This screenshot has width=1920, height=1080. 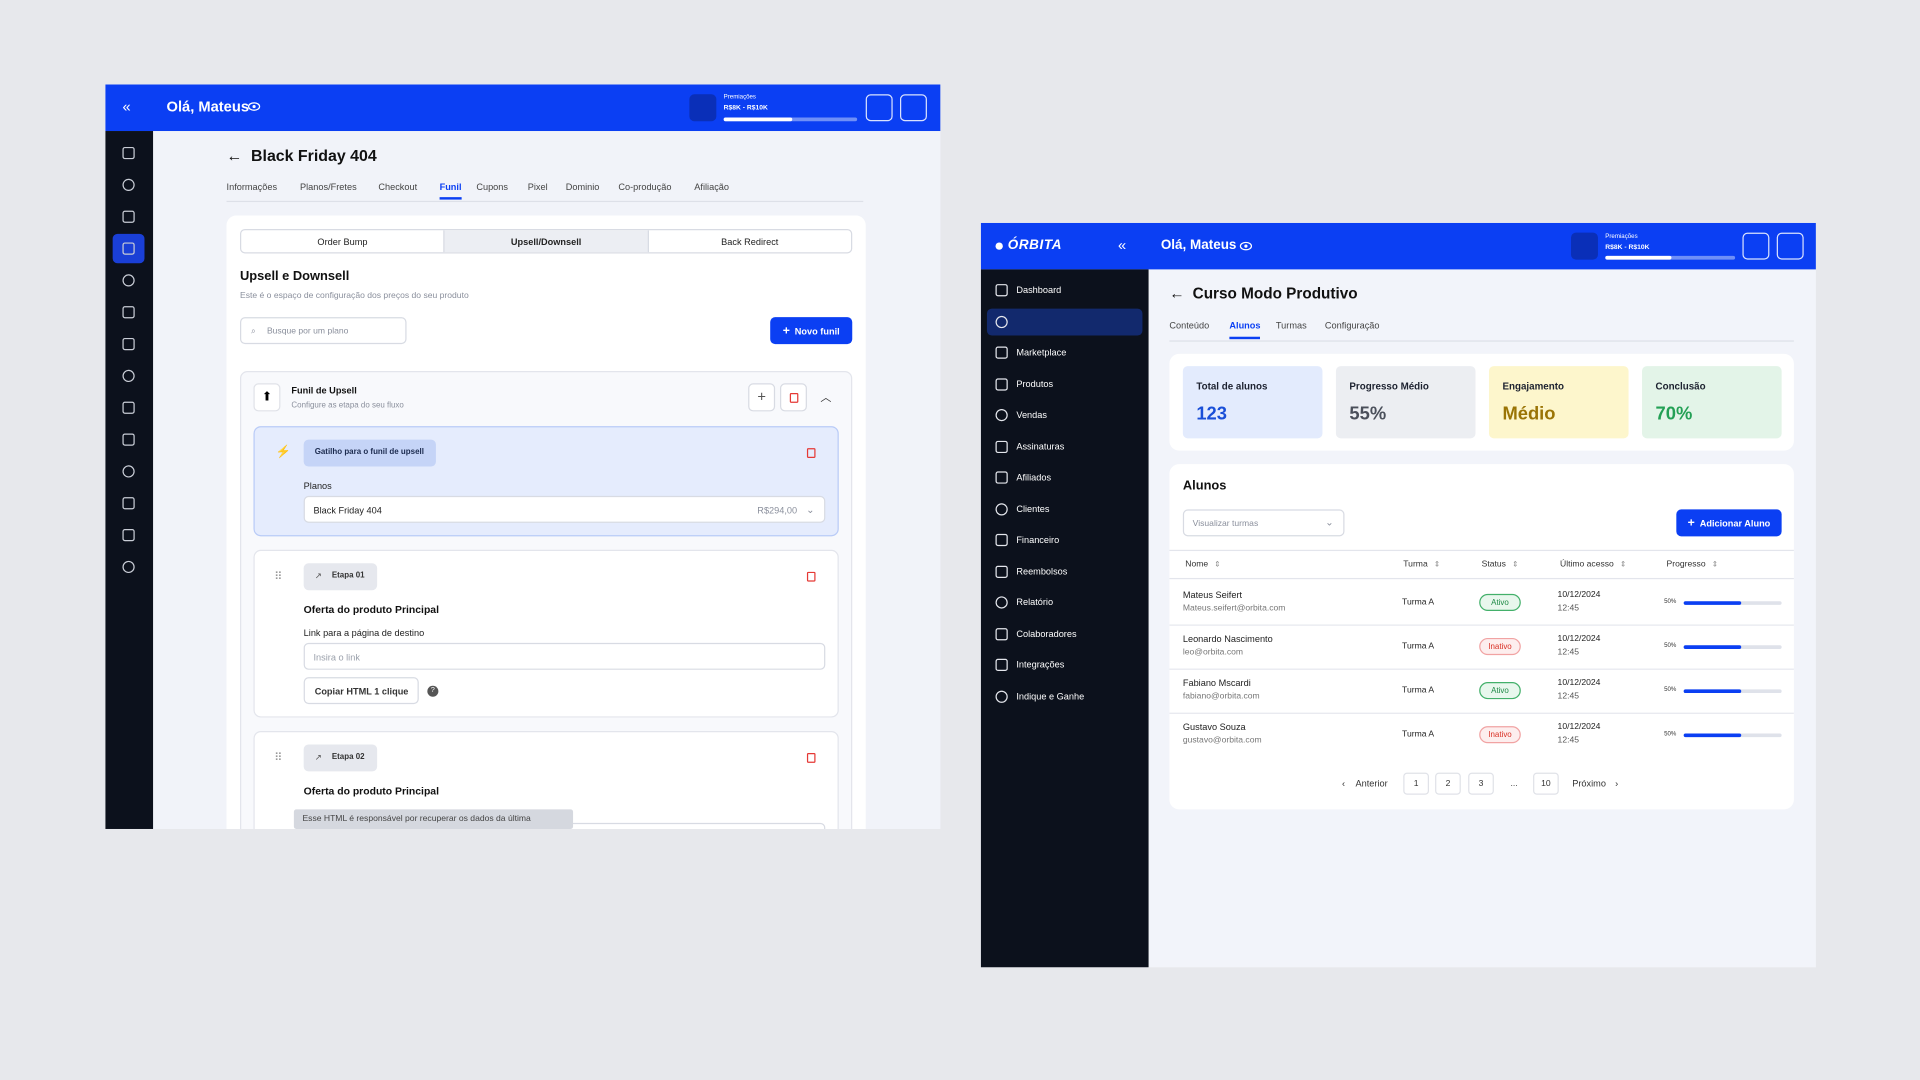 What do you see at coordinates (1416, 783) in the screenshot?
I see `page-button: 1` at bounding box center [1416, 783].